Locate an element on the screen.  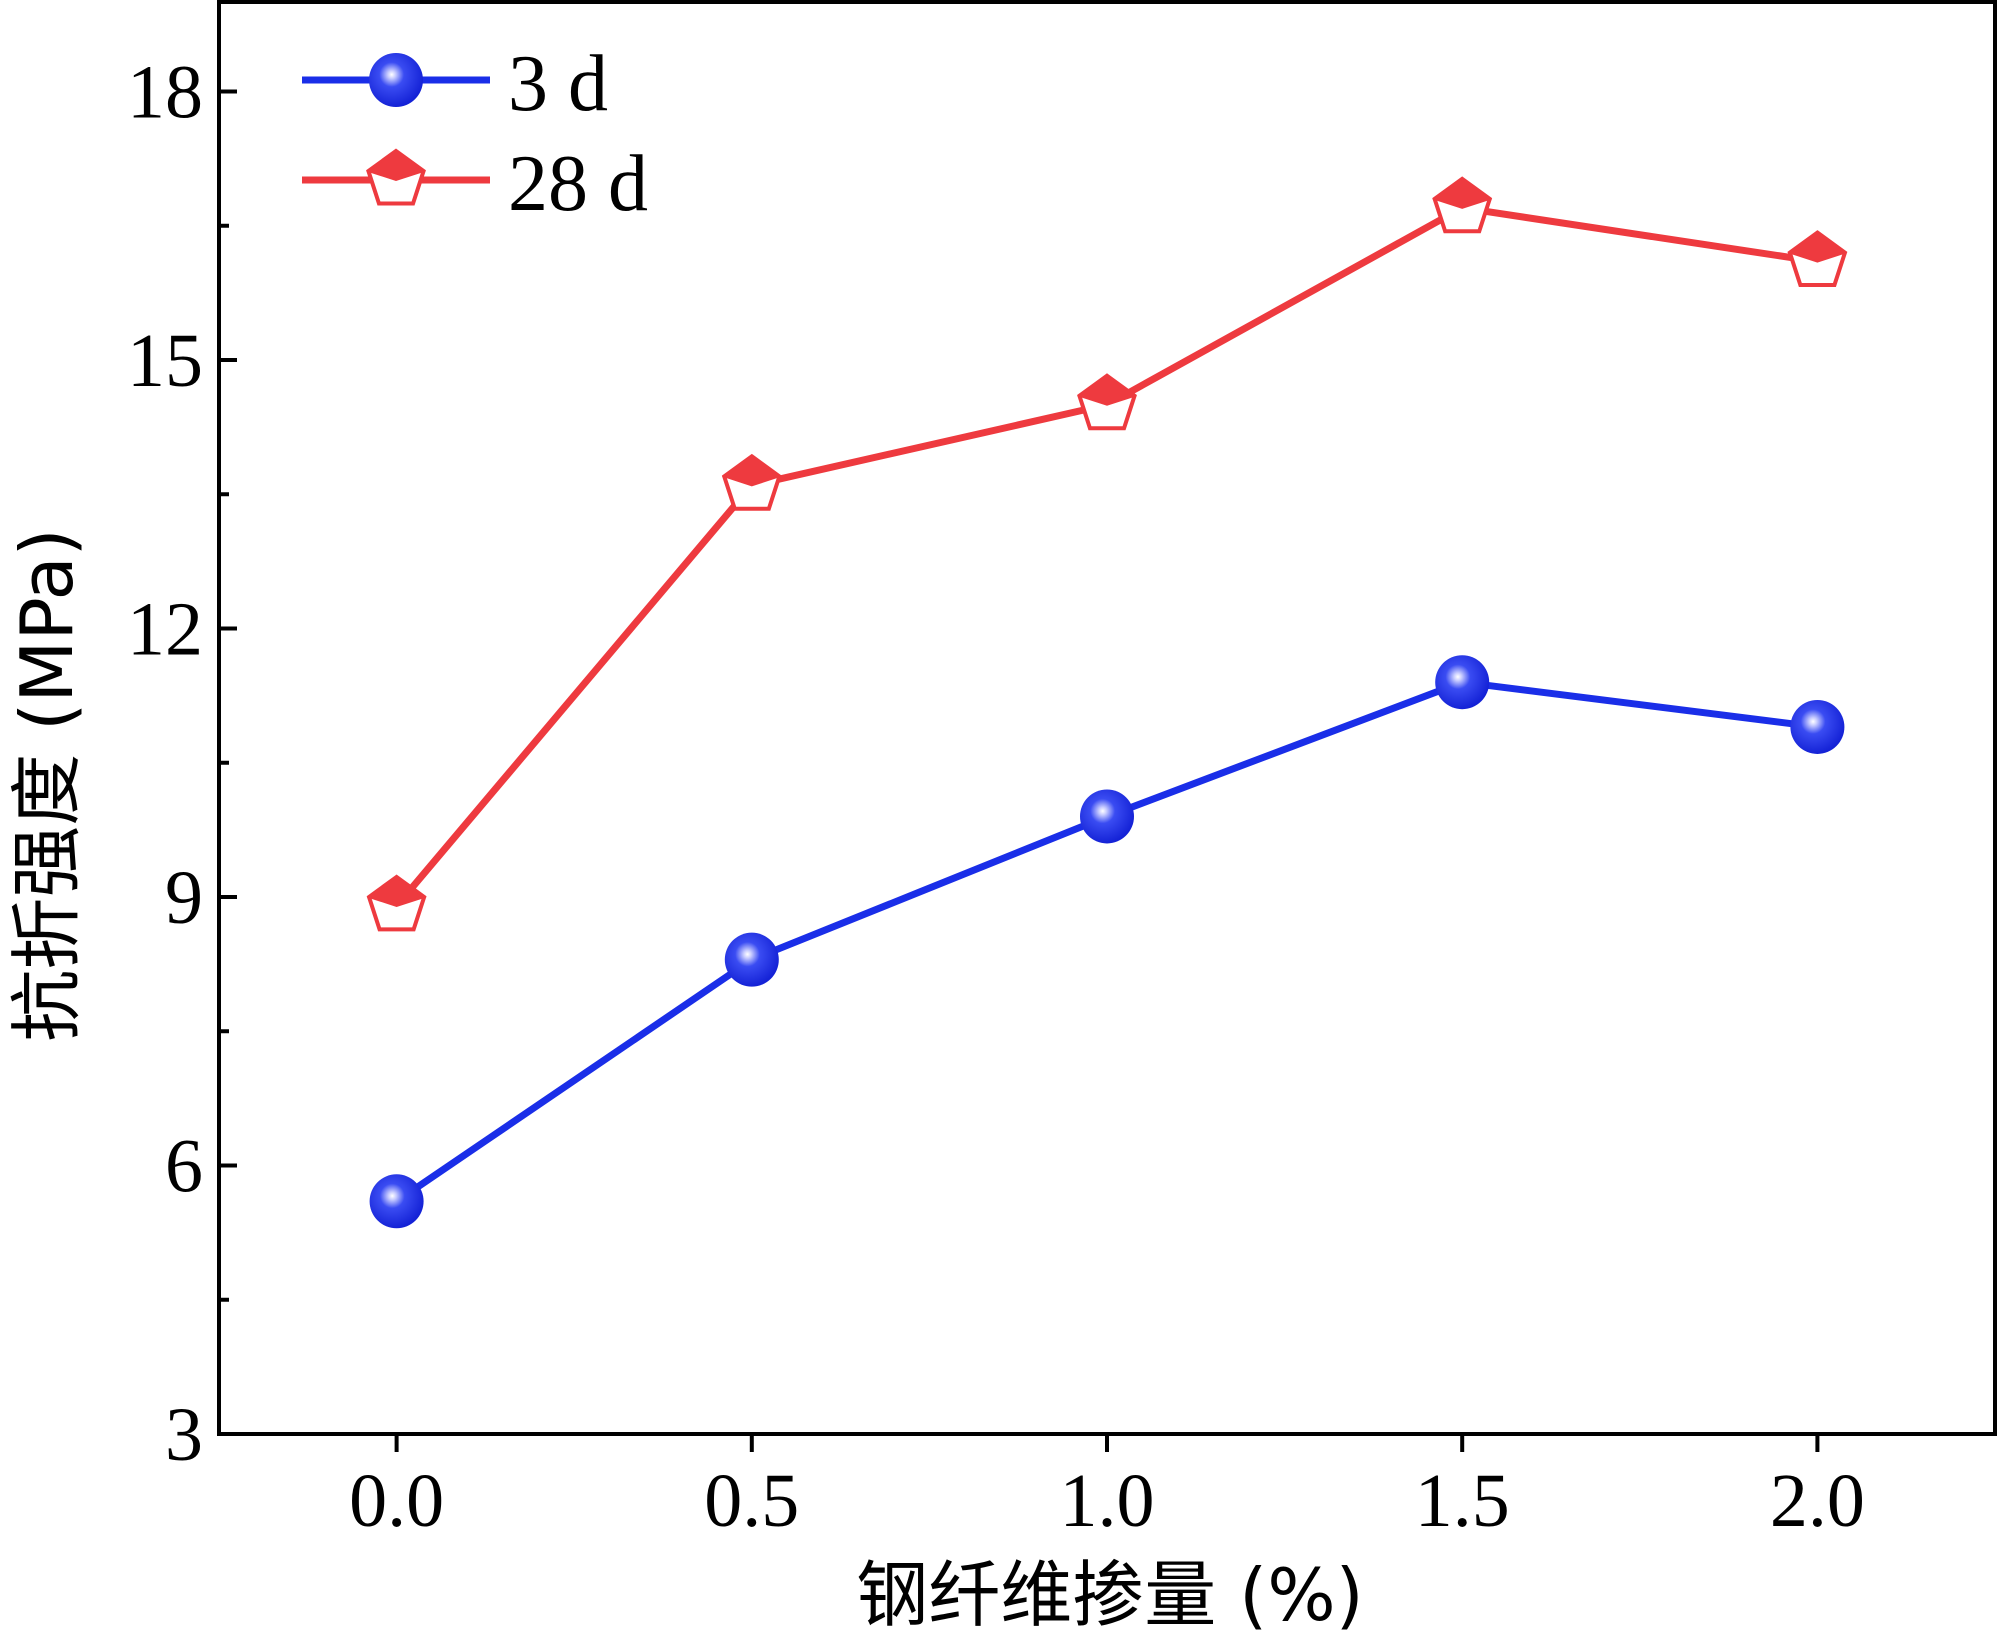
y-tick-label: 15 is located at coordinates (165, 361).